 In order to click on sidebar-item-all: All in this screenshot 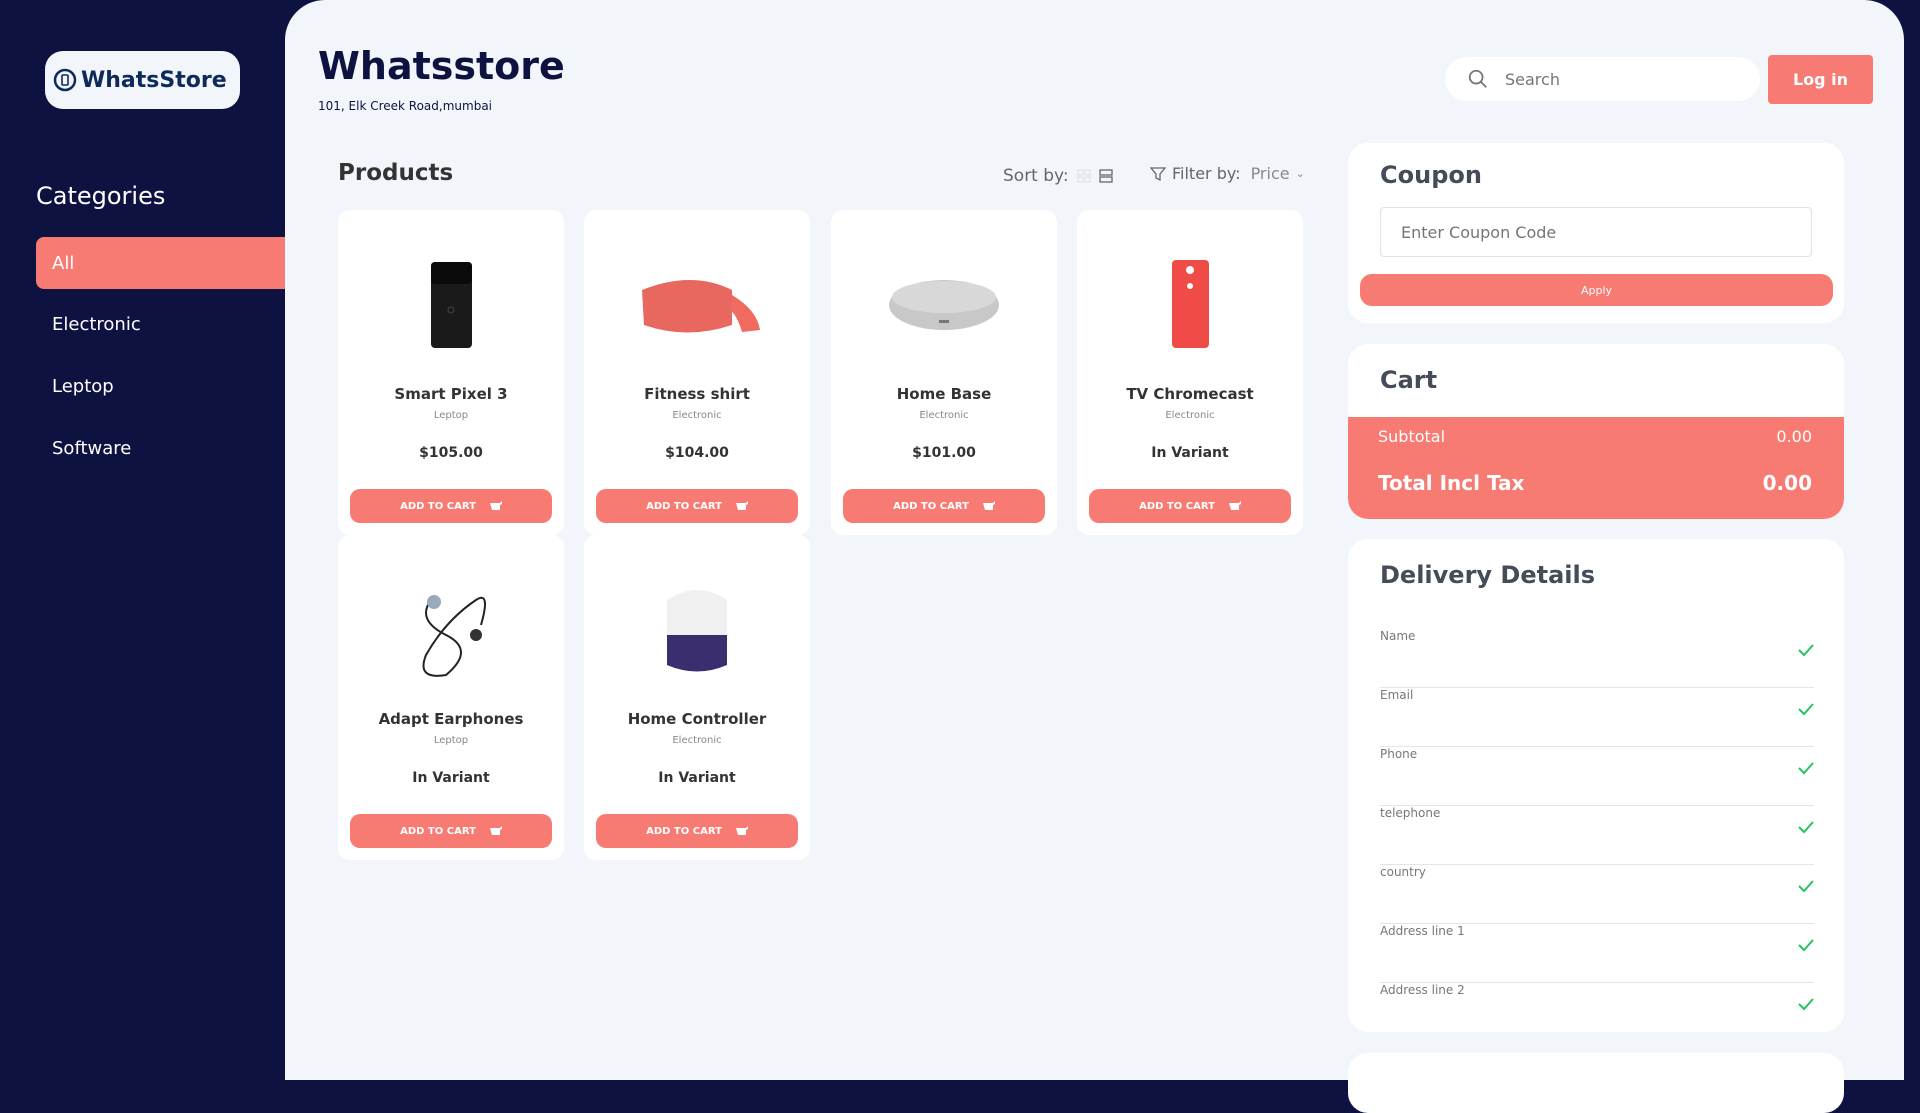, I will do `click(160, 263)`.